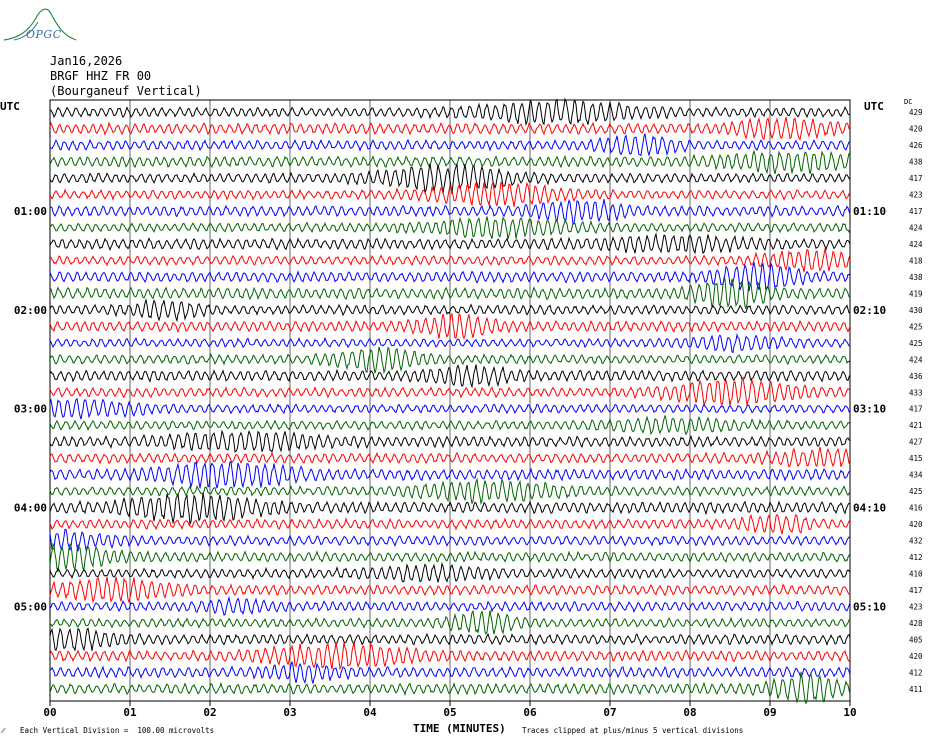 The height and width of the screenshot is (744, 930). What do you see at coordinates (916, 293) in the screenshot?
I see `dc-offset-label: 419` at bounding box center [916, 293].